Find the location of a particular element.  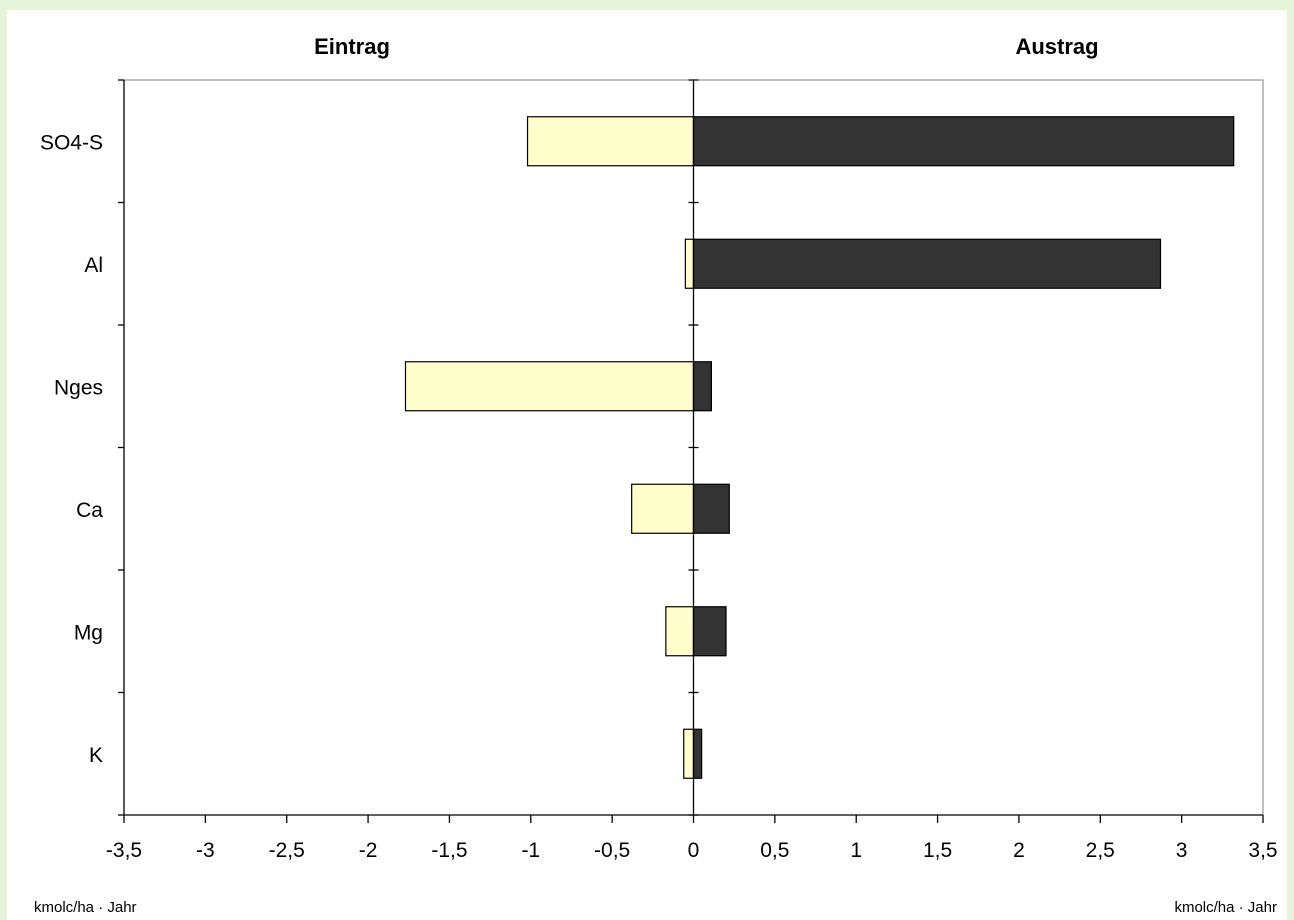

bar-austrag-nges is located at coordinates (702, 386).